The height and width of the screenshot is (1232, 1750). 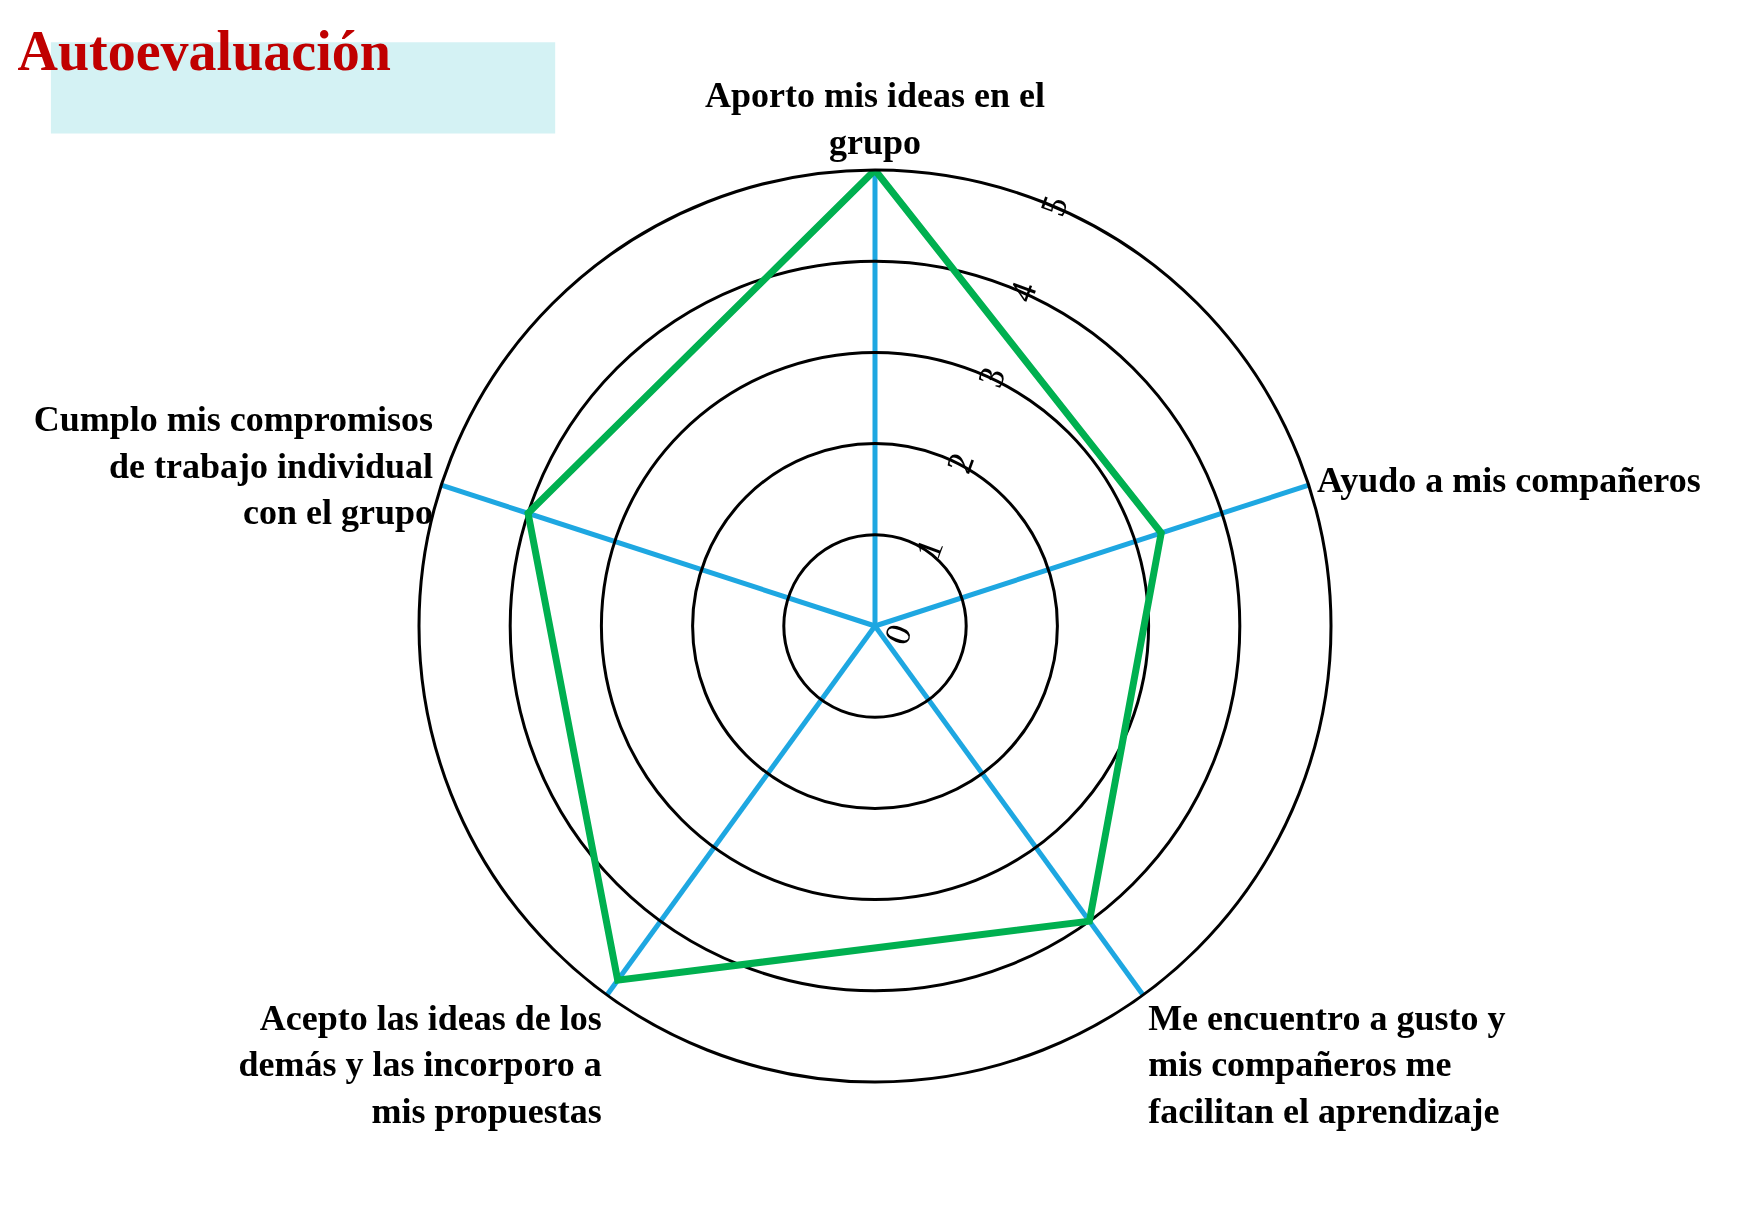 I want to click on chart-title: Autoevaluación, so click(x=204, y=51).